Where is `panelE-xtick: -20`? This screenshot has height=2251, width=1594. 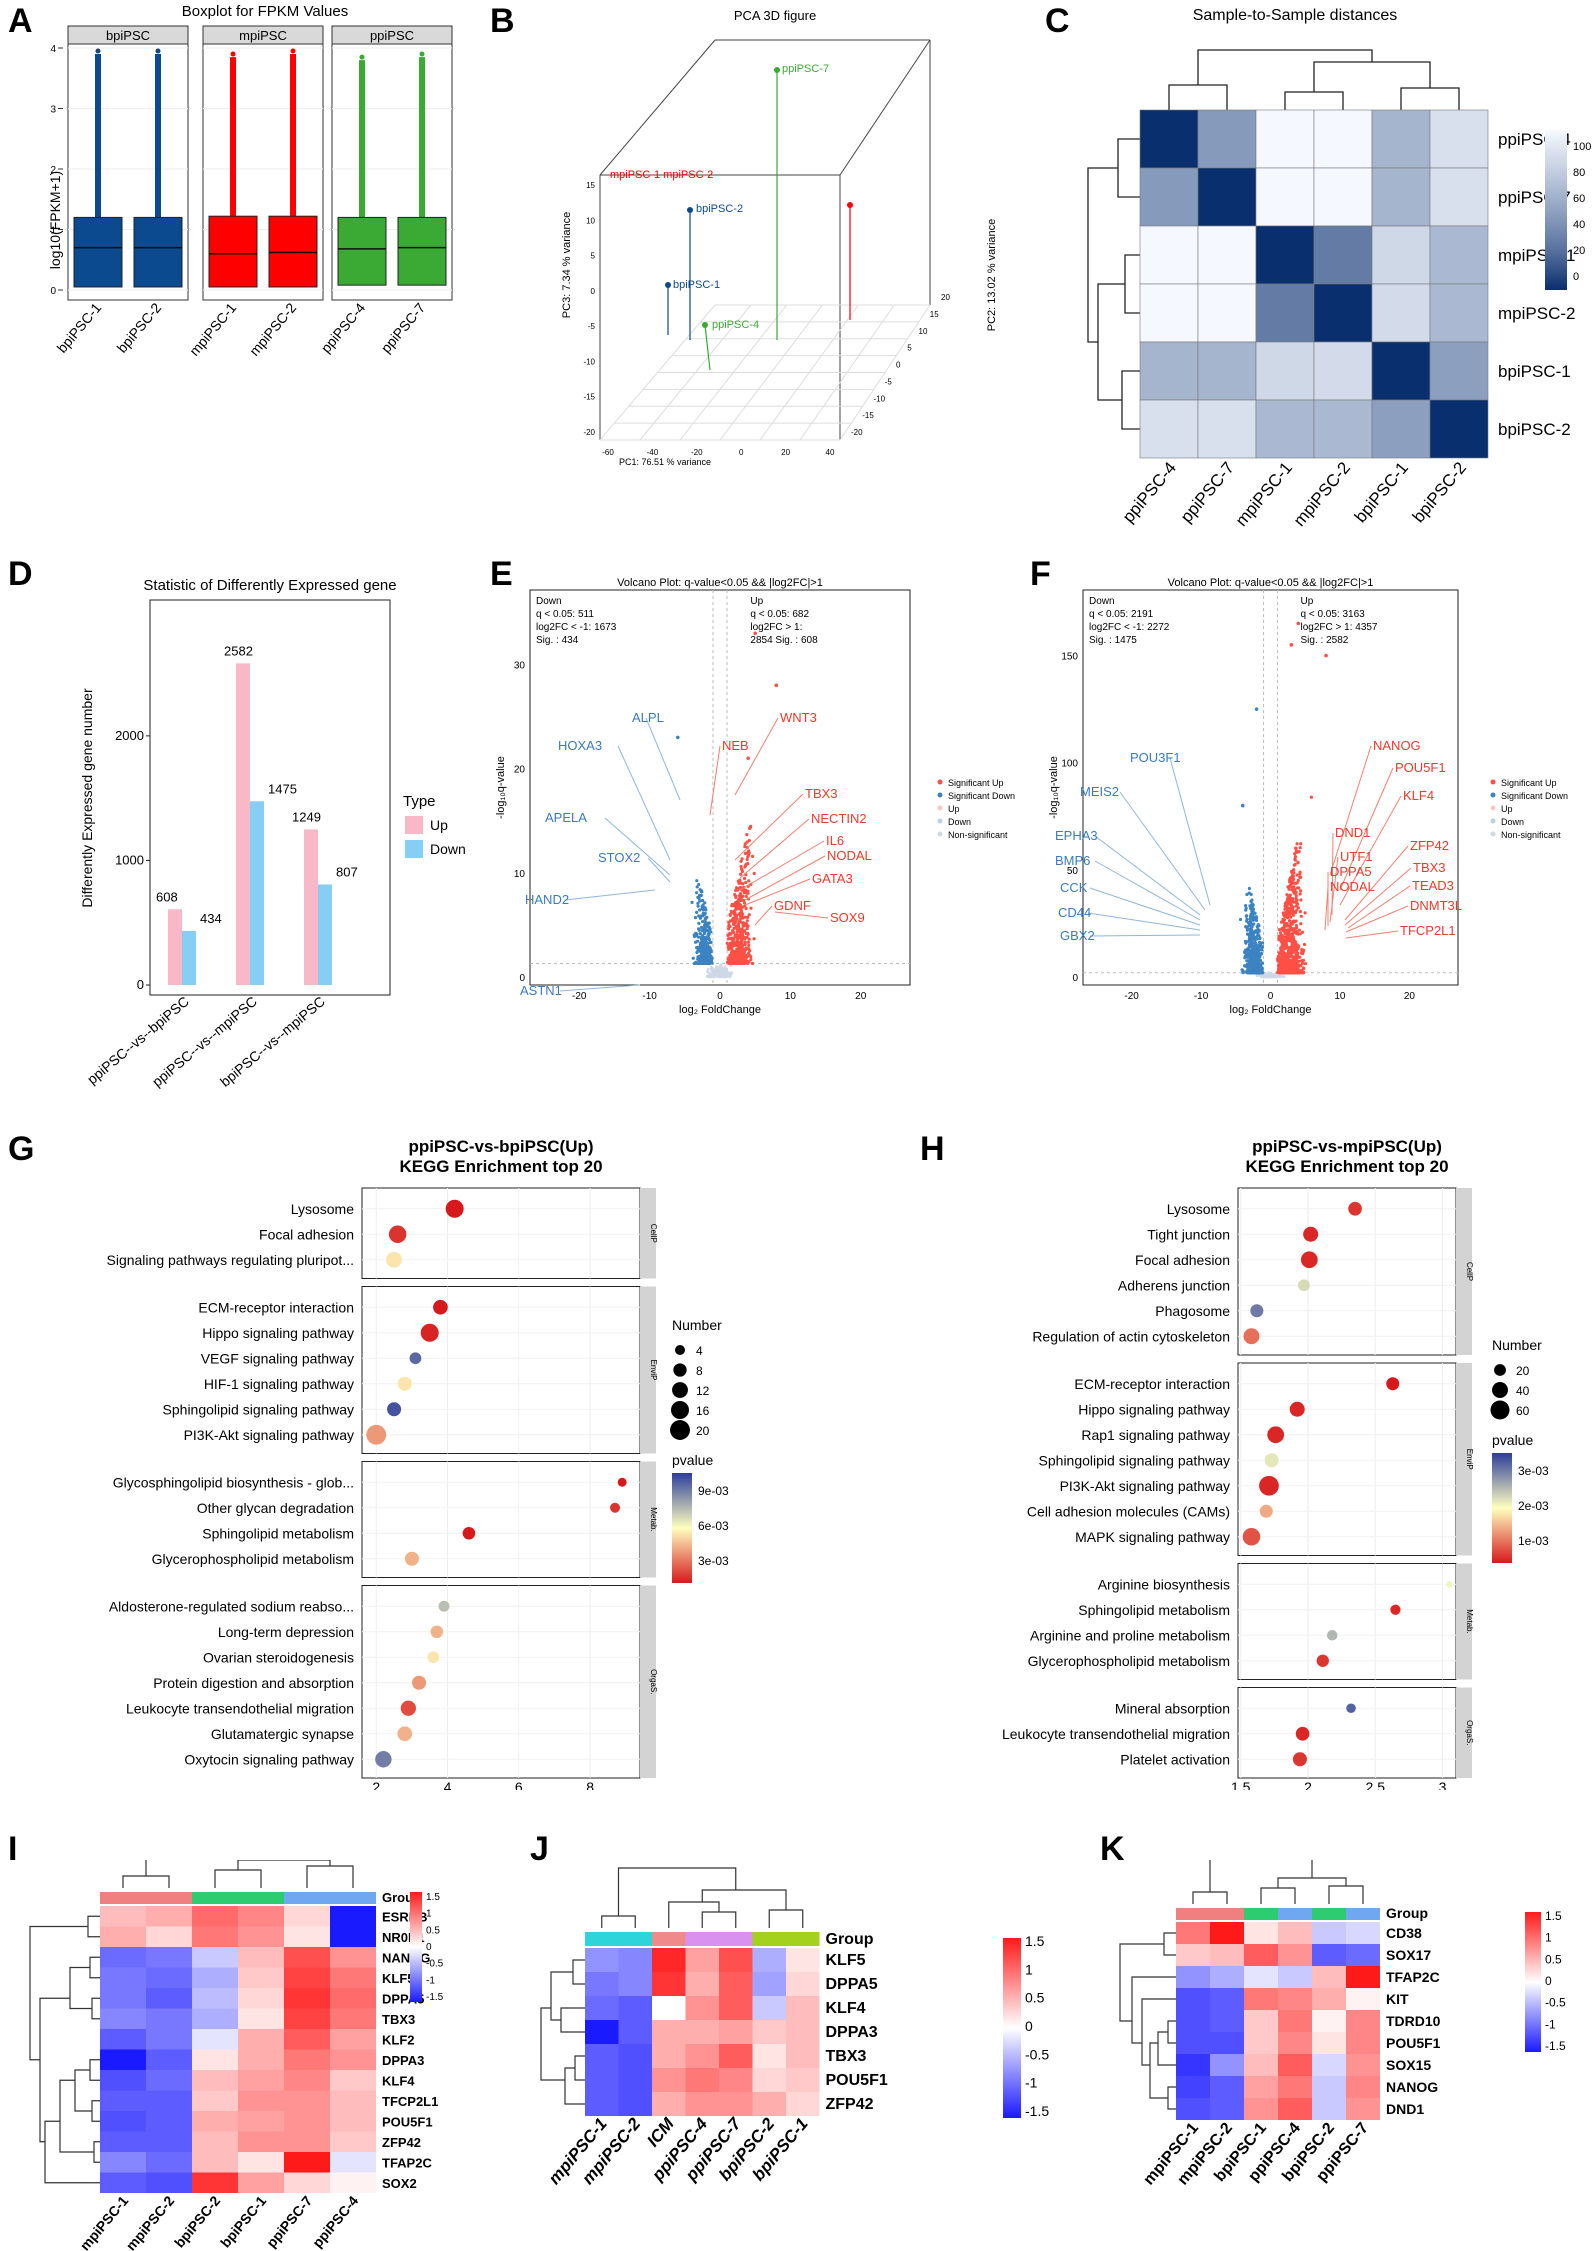 panelE-xtick: -20 is located at coordinates (579, 996).